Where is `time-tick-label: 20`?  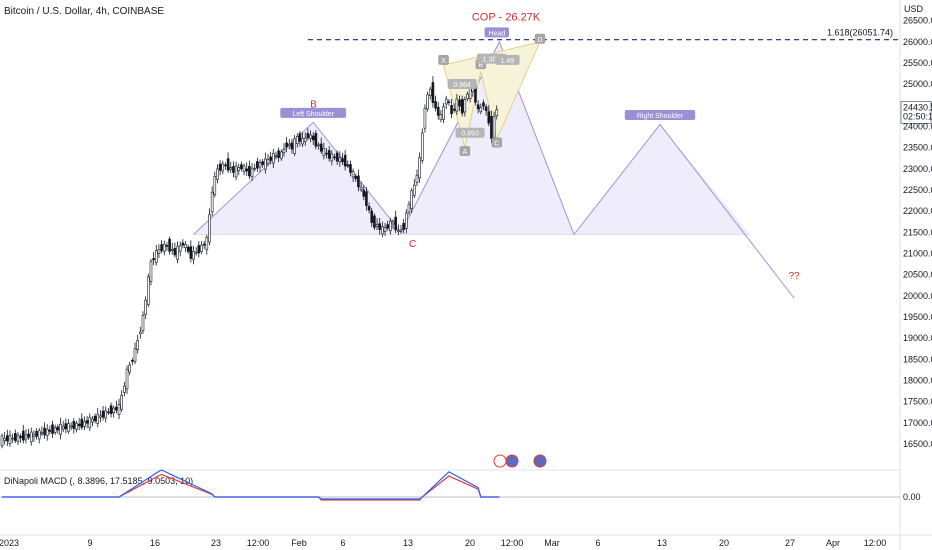 time-tick-label: 20 is located at coordinates (724, 543).